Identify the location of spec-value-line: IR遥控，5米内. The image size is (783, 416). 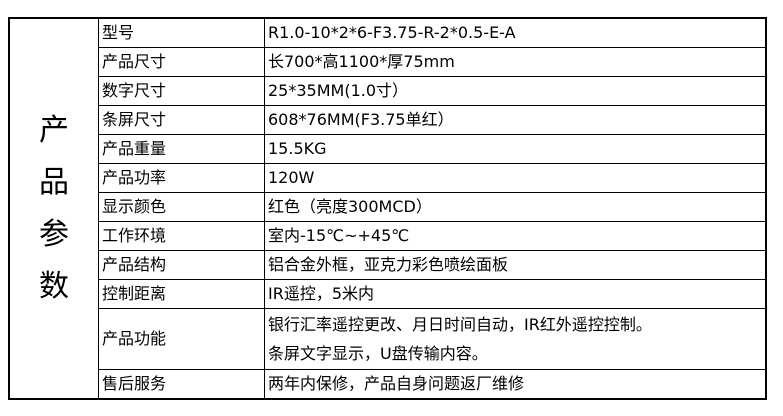
(321, 293).